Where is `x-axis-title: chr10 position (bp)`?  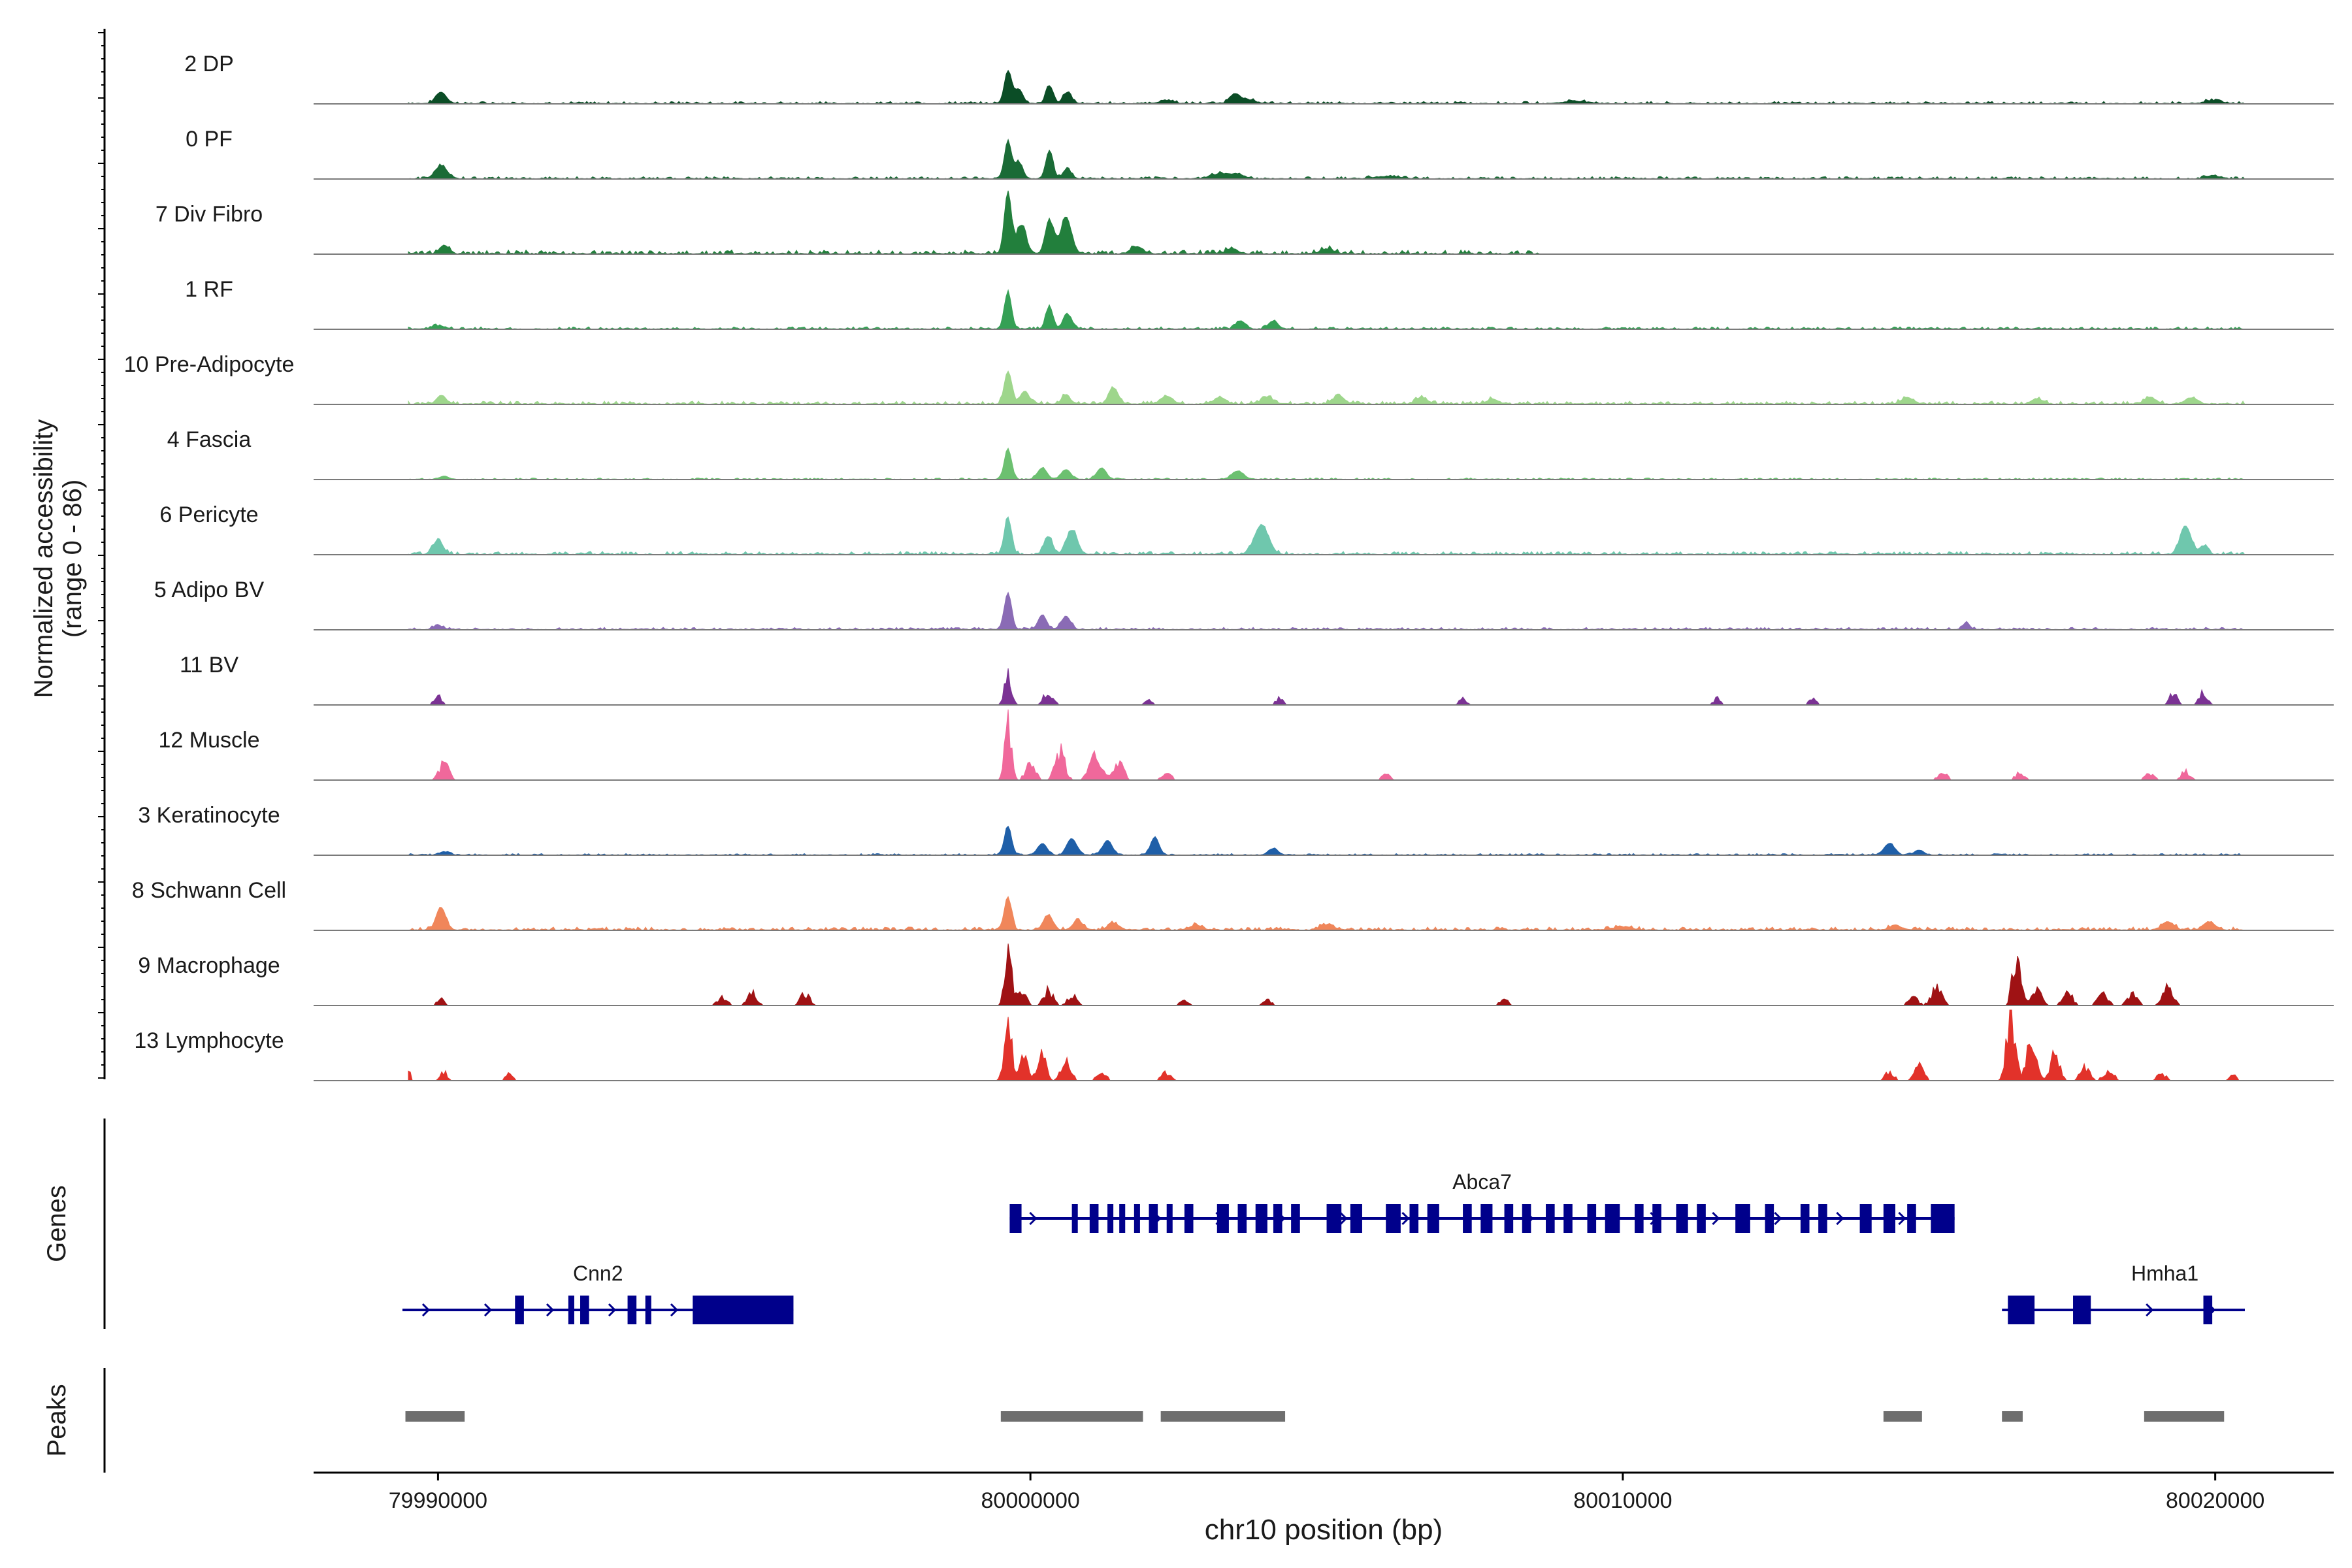 x-axis-title: chr10 position (bp) is located at coordinates (1324, 1530).